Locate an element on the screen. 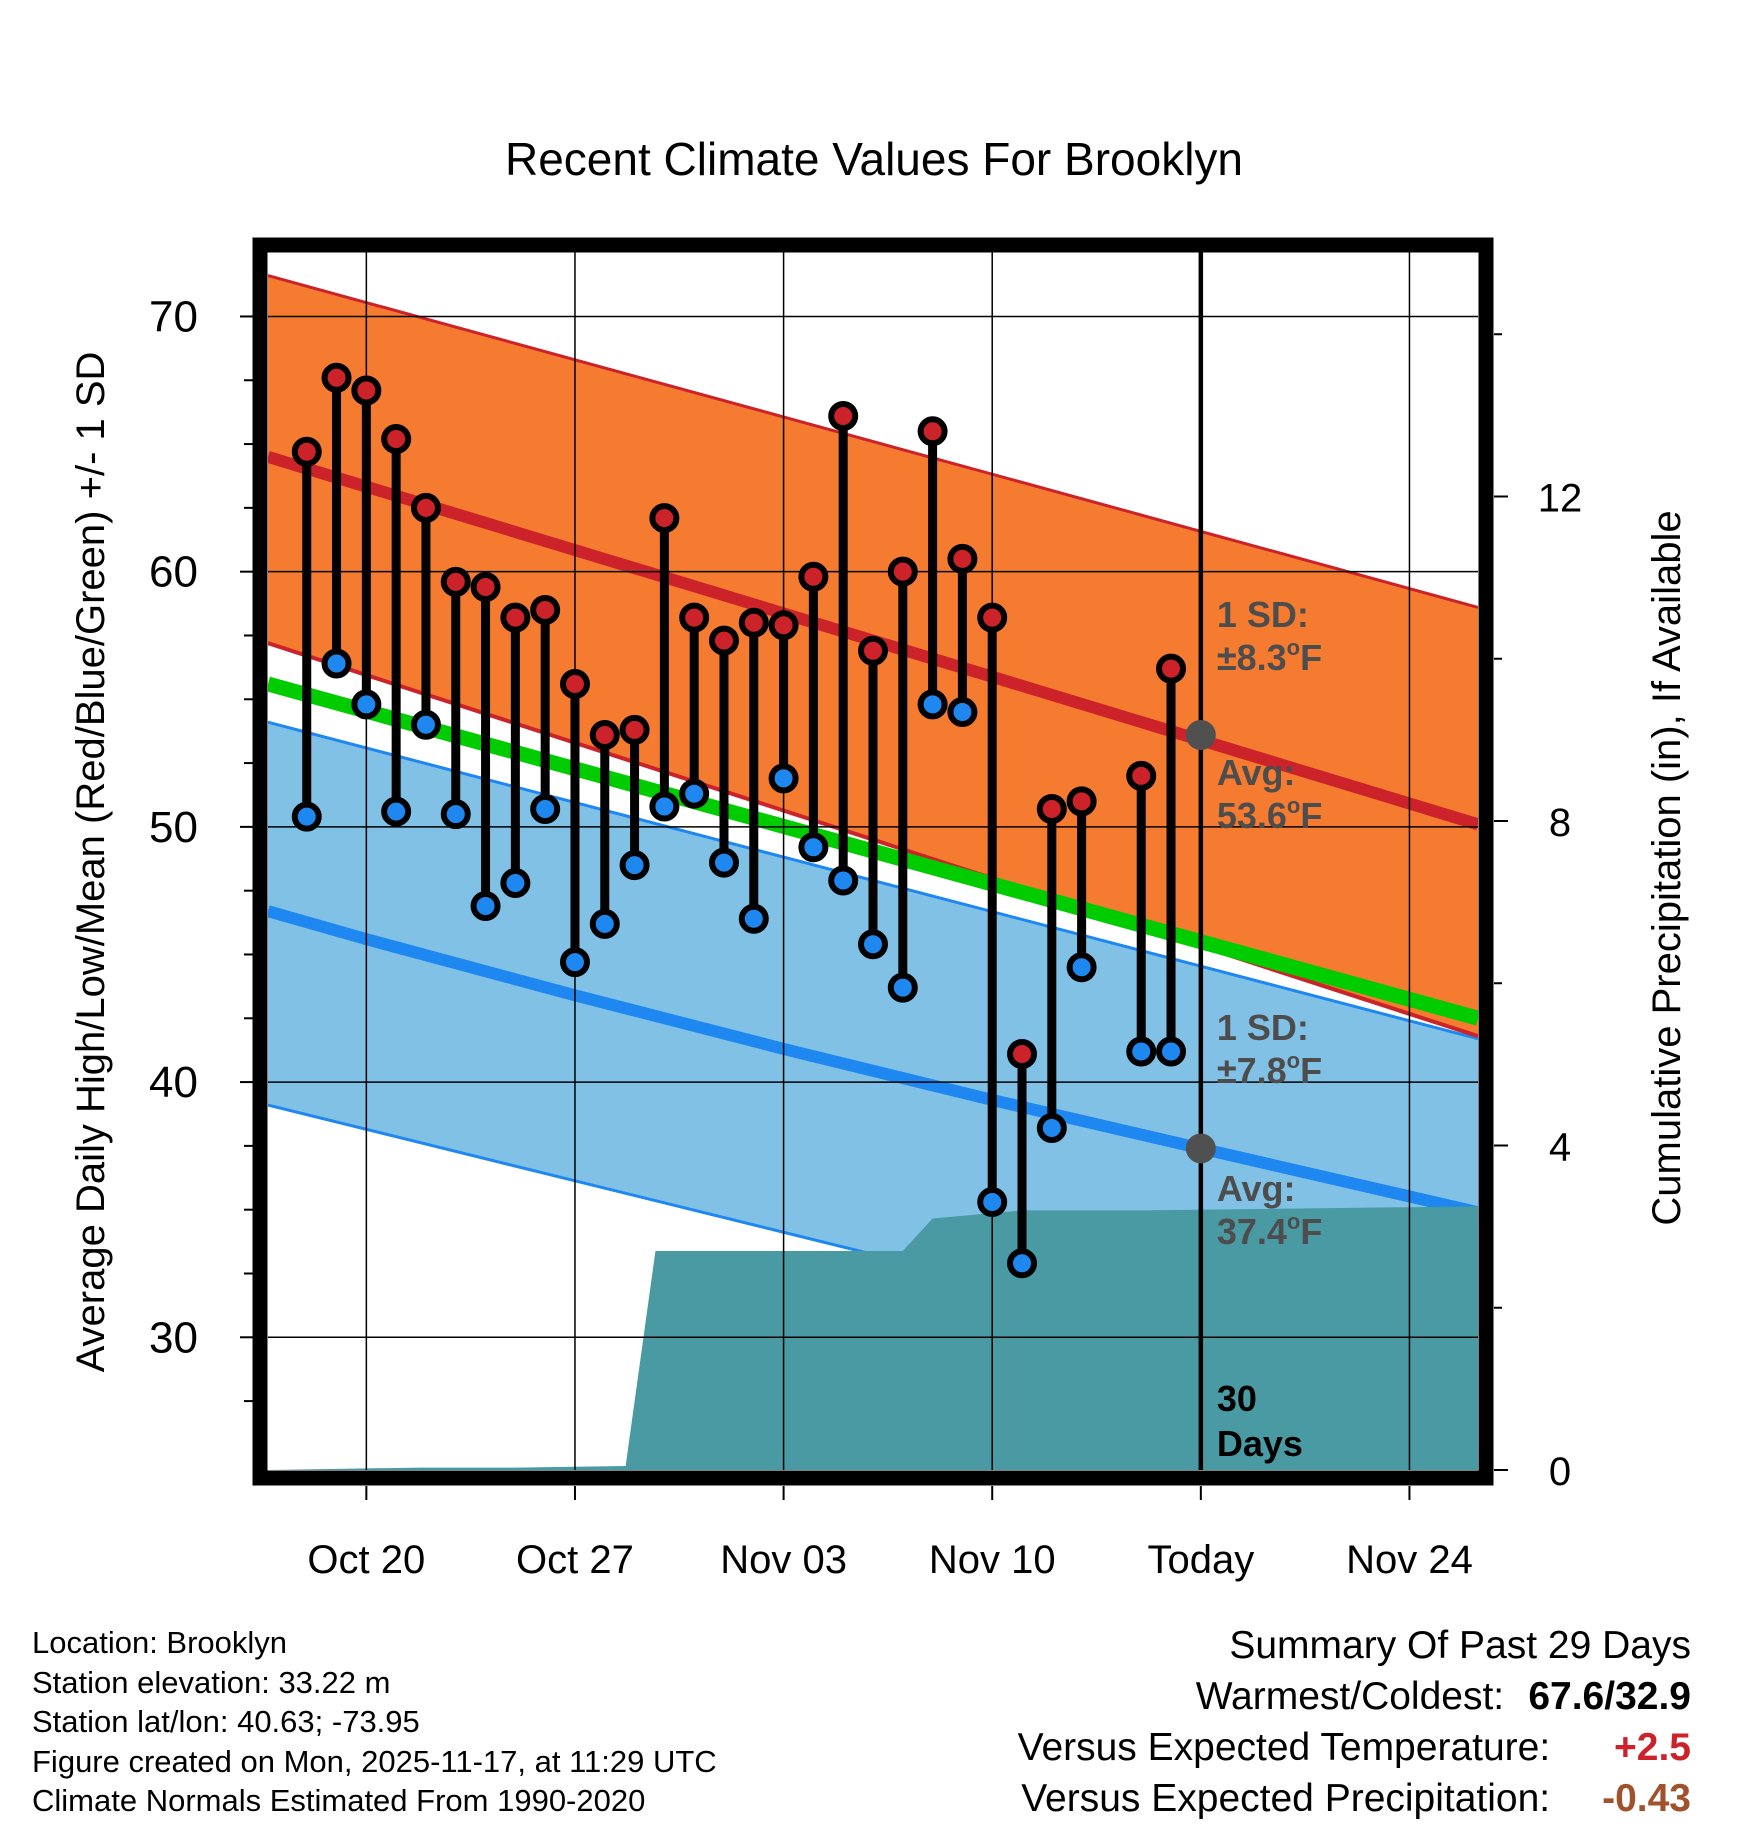 The image size is (1748, 1828). x-tick-label: Oct 27 is located at coordinates (575, 1560).